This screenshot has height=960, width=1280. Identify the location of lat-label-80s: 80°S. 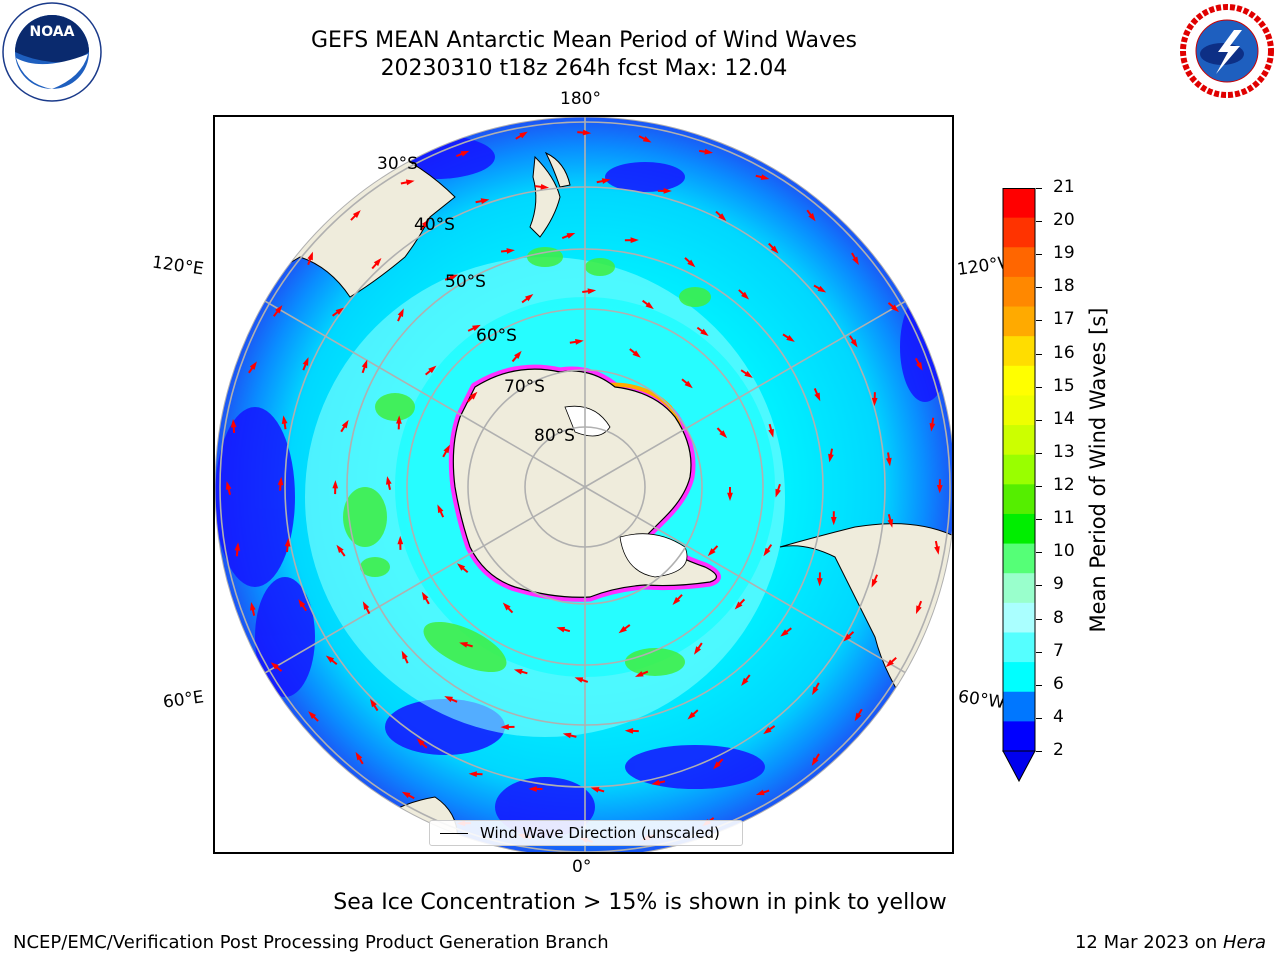
(554, 436).